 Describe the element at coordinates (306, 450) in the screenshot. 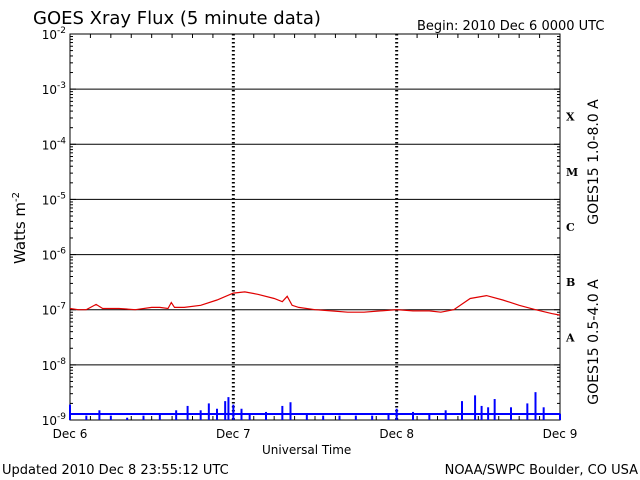

I see `x-axis-label: Universal Time` at that location.